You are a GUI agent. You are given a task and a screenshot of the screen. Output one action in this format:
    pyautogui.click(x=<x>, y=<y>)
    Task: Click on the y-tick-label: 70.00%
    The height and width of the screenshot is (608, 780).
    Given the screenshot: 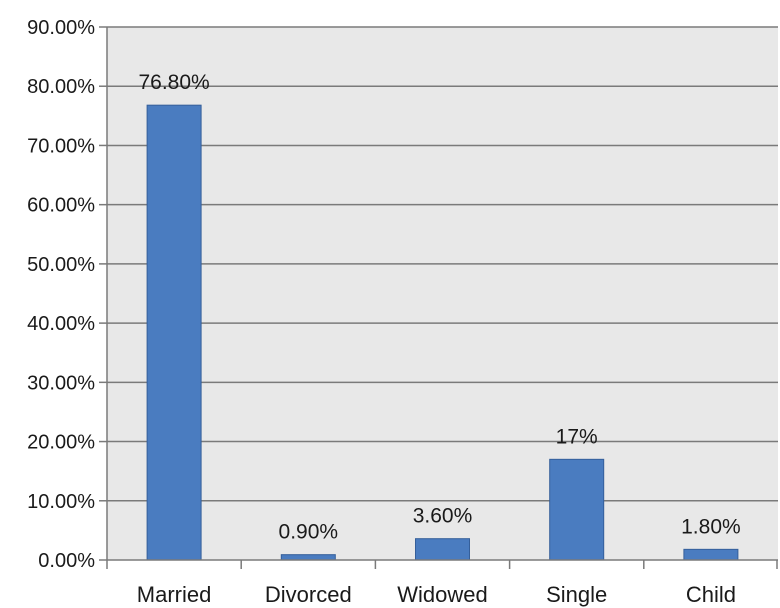 What is the action you would take?
    pyautogui.click(x=61, y=146)
    